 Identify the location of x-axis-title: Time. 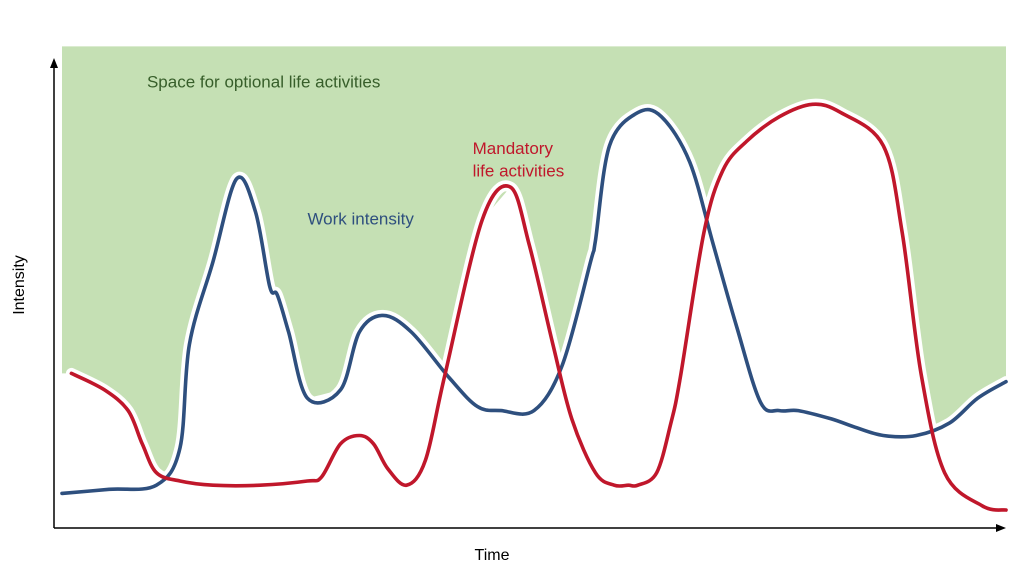
(492, 555).